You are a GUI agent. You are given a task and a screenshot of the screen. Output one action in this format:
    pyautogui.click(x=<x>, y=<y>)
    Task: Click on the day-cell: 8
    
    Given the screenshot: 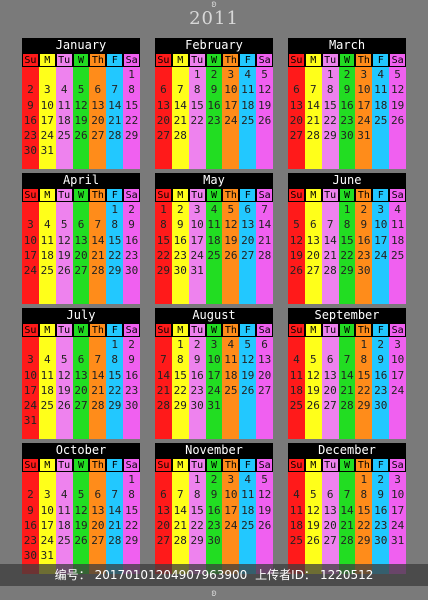 What is the action you would take?
    pyautogui.click(x=115, y=360)
    